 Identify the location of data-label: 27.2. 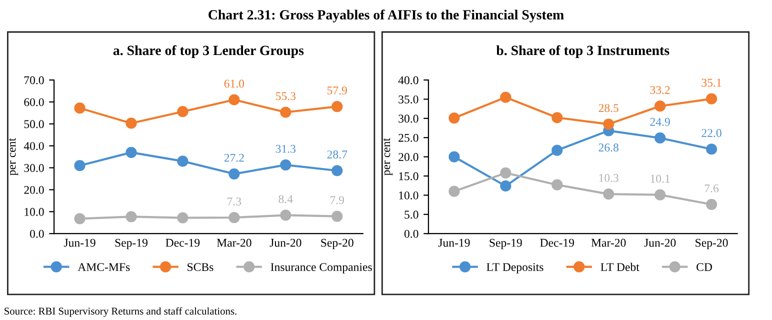
(234, 158).